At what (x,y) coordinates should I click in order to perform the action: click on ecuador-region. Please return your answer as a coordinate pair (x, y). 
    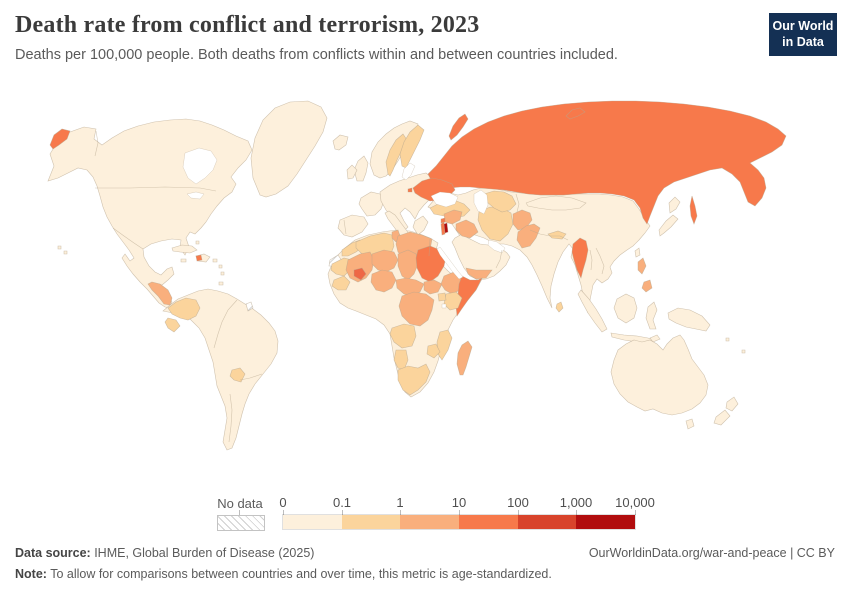
    Looking at the image, I should click on (172, 325).